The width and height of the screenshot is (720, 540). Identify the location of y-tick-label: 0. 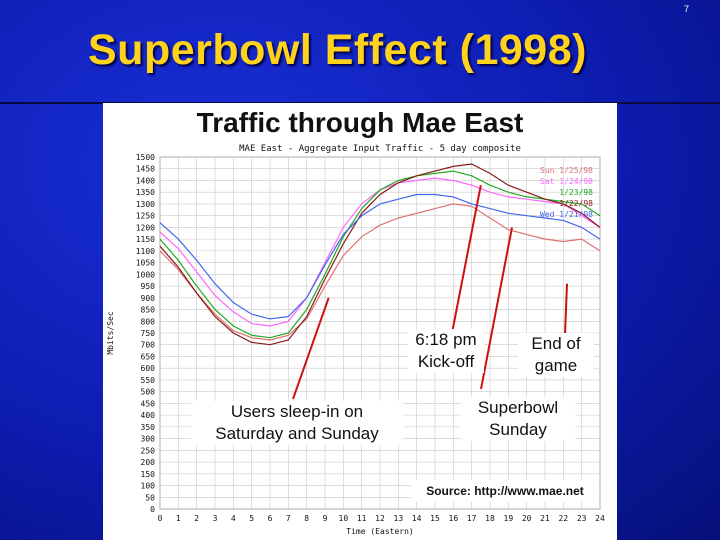
(152, 509).